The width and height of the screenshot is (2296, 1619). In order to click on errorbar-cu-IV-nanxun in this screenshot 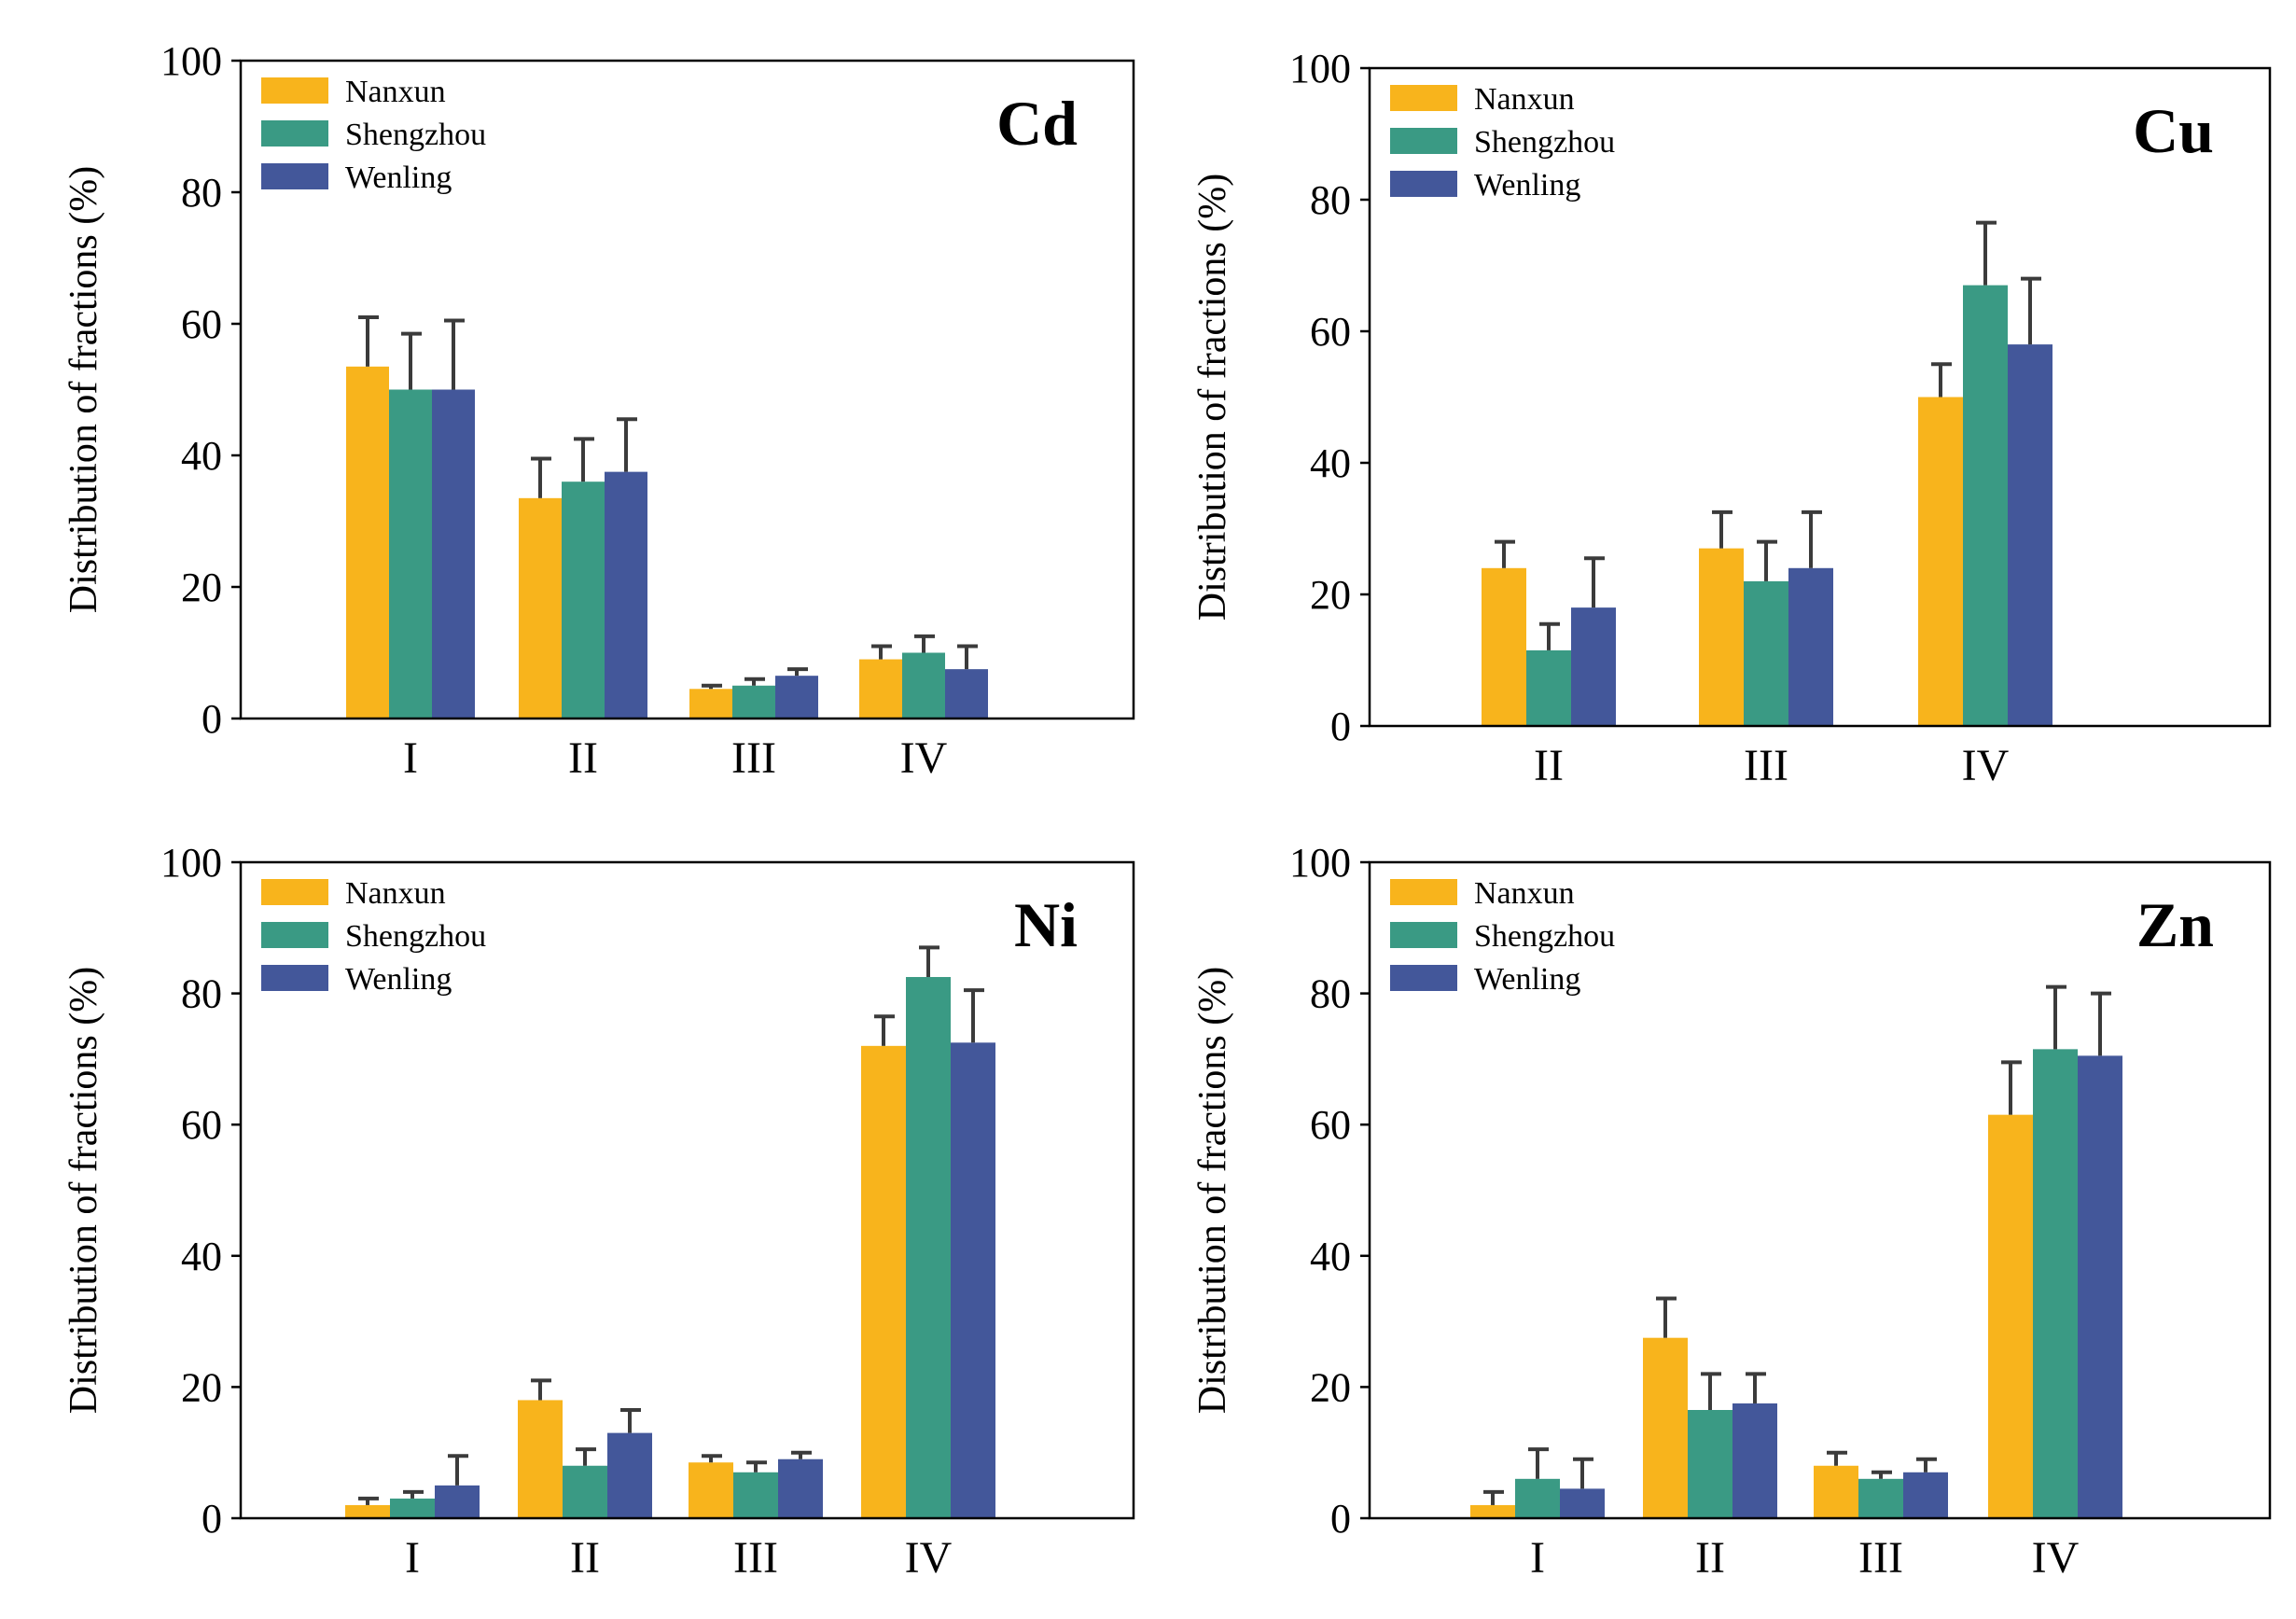, I will do `click(1941, 380)`.